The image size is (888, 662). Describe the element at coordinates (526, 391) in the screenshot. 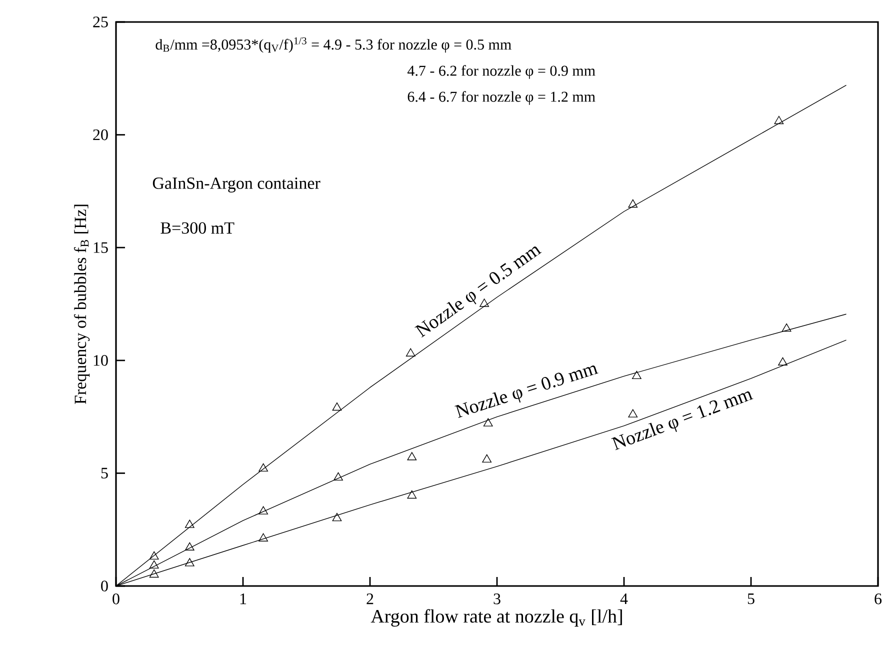

I see `text: Nozzle φ = 0.9 mm` at that location.